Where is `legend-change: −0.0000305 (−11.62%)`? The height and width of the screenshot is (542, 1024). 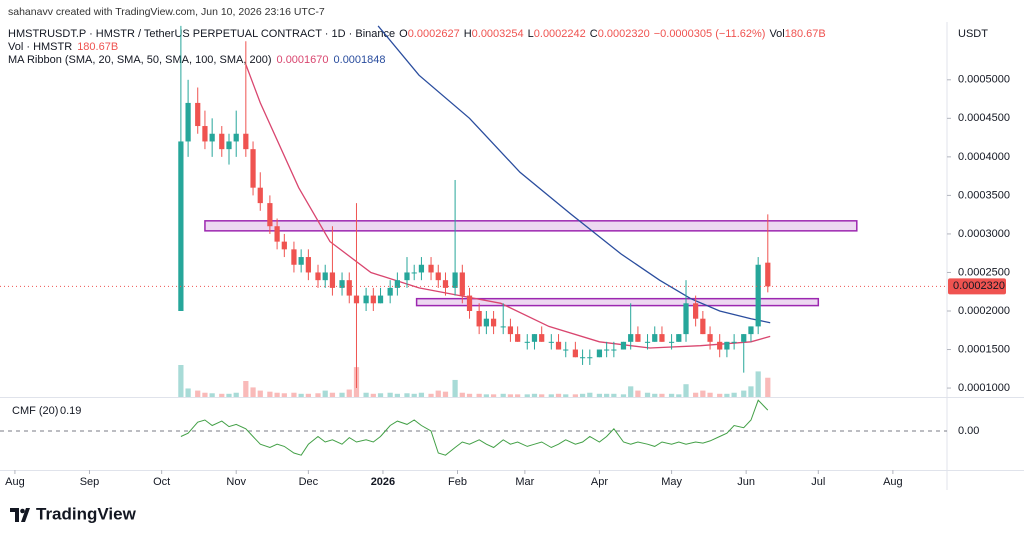
legend-change: −0.0000305 (−11.62%) is located at coordinates (710, 34).